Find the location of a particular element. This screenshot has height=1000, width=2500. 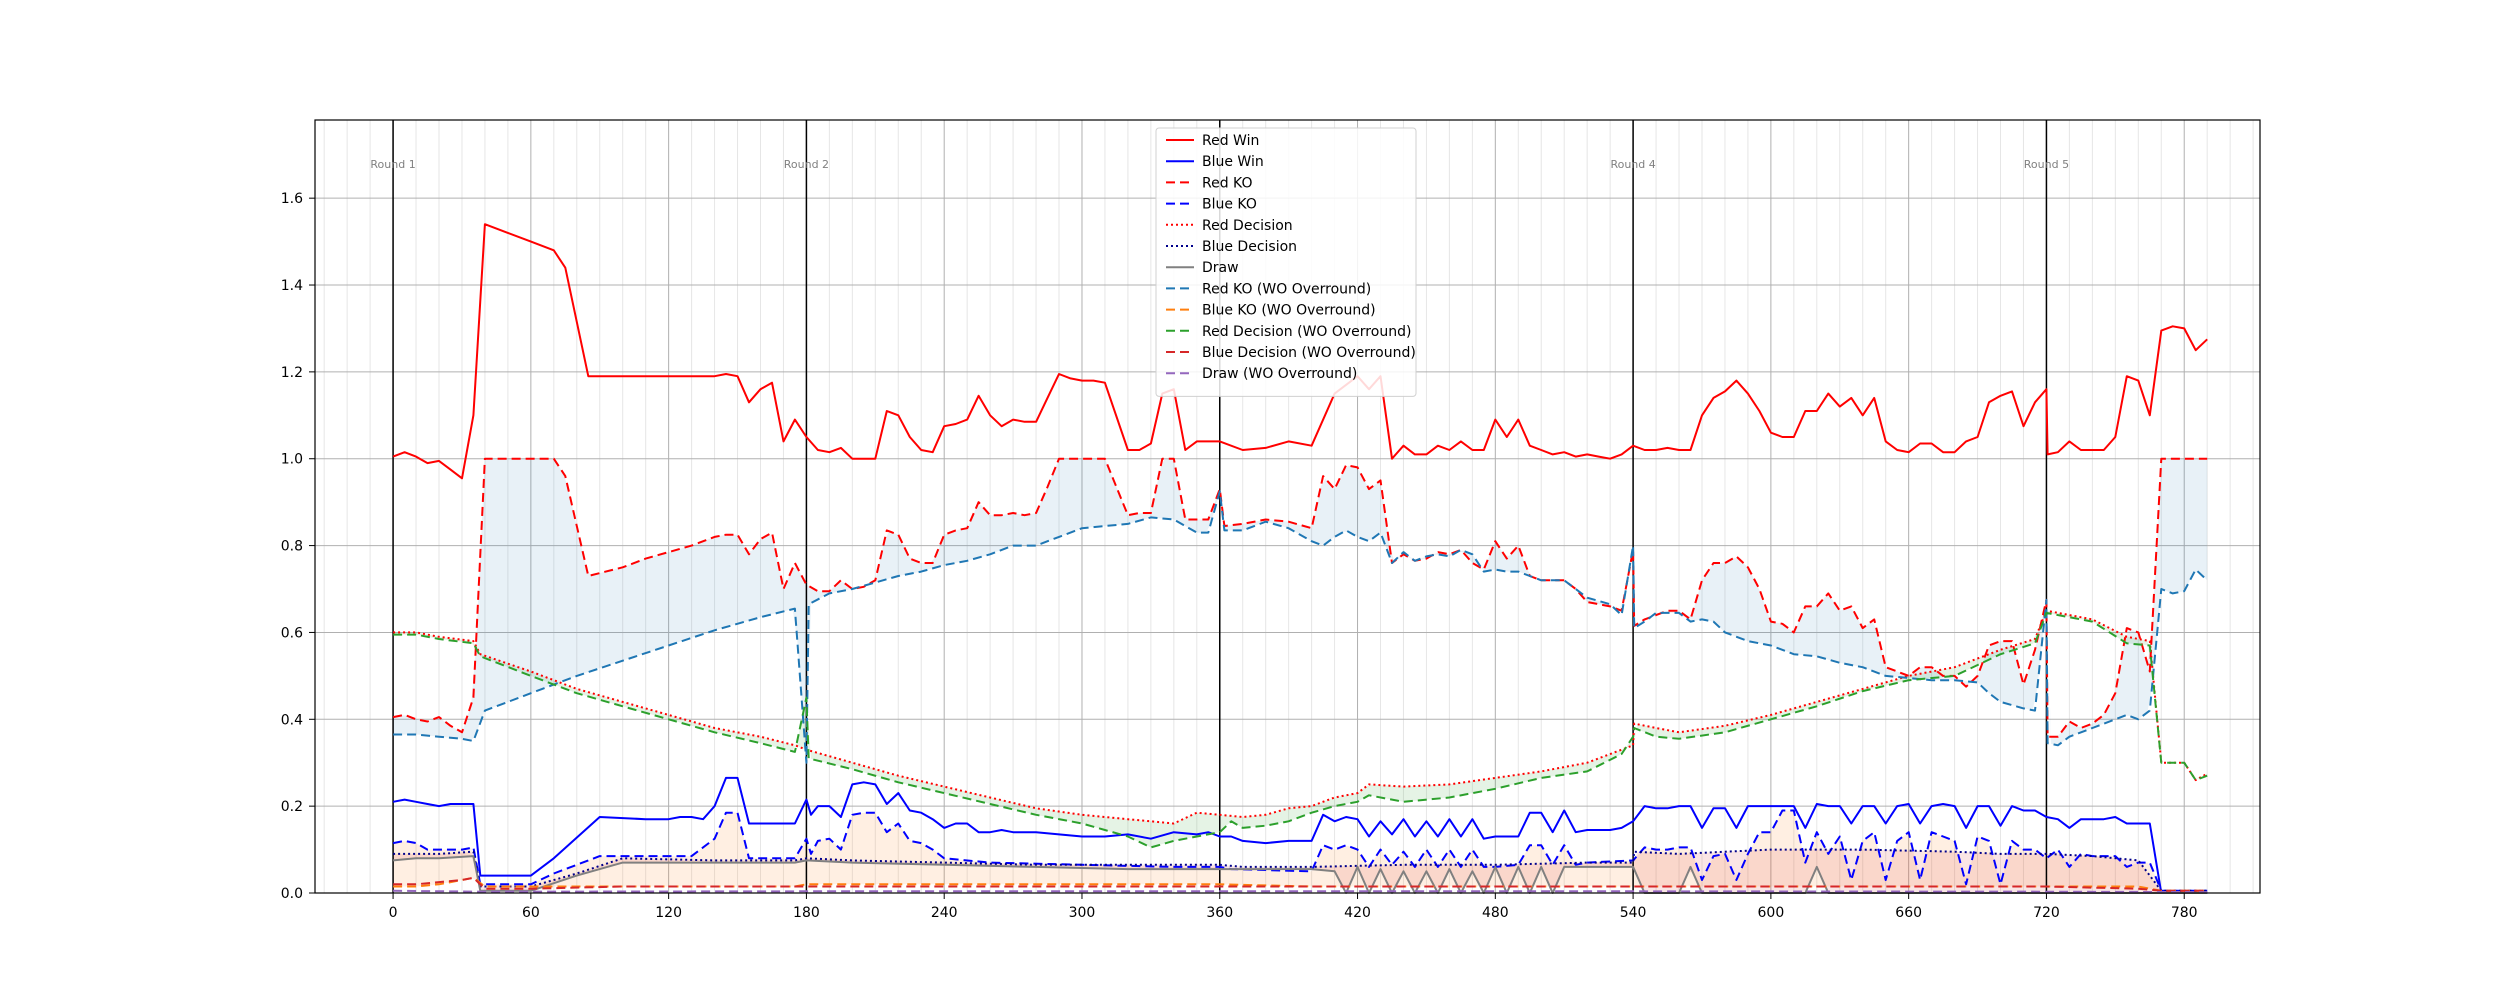

x-tick-label: 60 is located at coordinates (531, 913).